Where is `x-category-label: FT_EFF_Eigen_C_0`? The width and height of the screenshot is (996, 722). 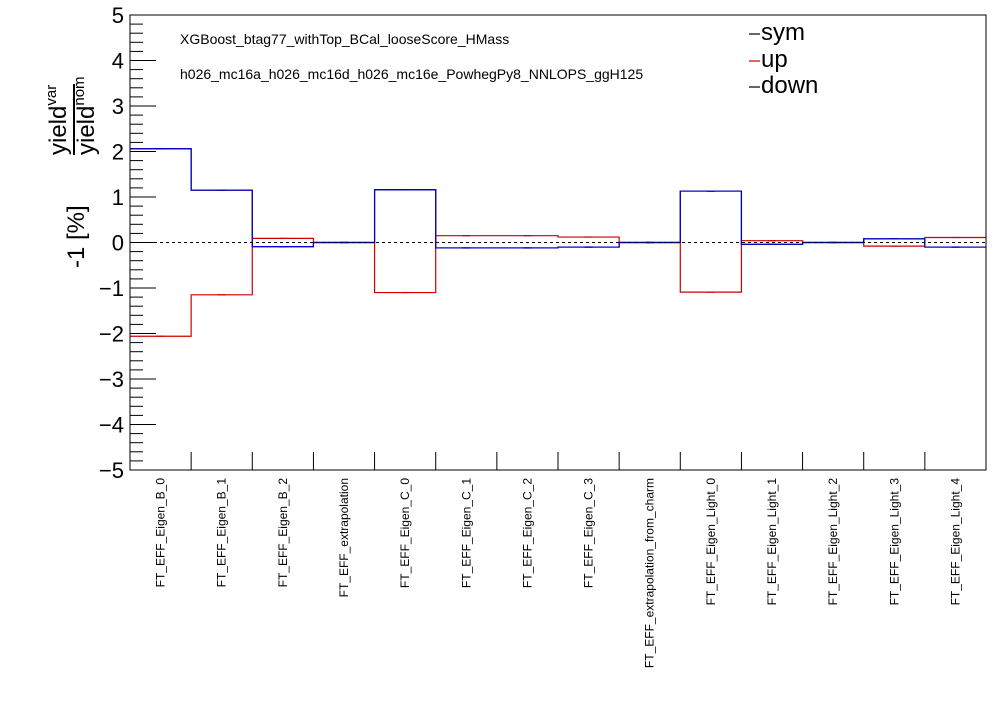
x-category-label: FT_EFF_Eigen_C_0 is located at coordinates (405, 533).